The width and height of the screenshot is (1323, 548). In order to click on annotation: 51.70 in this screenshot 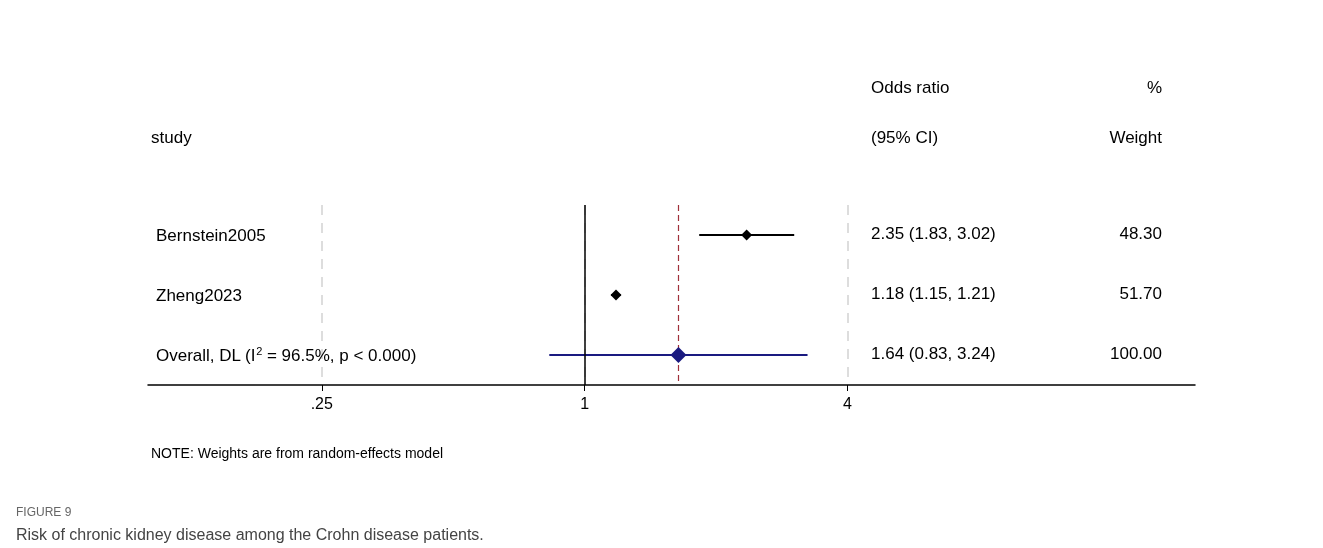, I will do `click(1141, 293)`.